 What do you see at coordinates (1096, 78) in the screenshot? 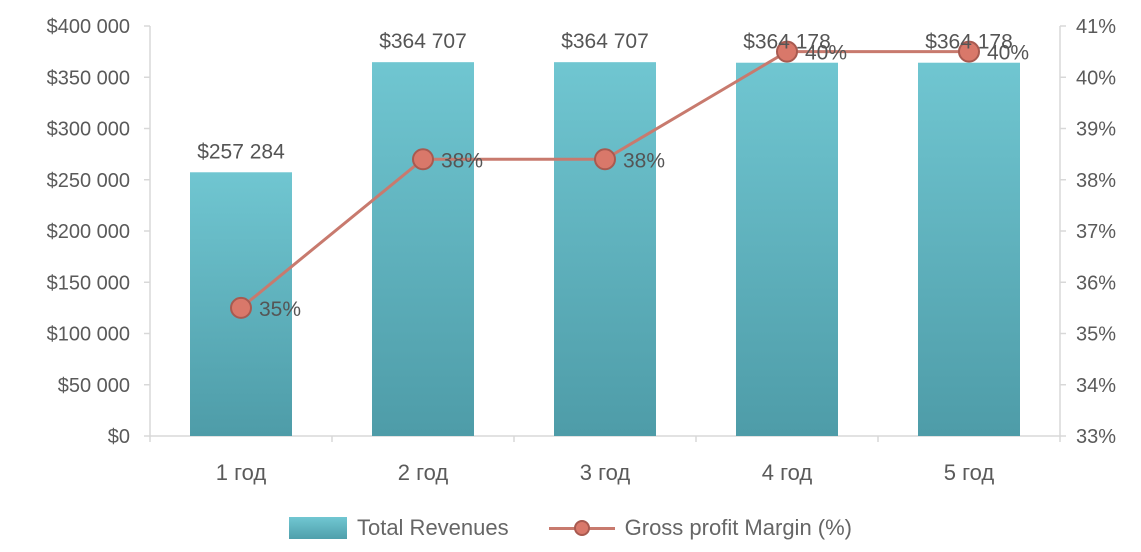
I see `y-right-tick-label: 40%` at bounding box center [1096, 78].